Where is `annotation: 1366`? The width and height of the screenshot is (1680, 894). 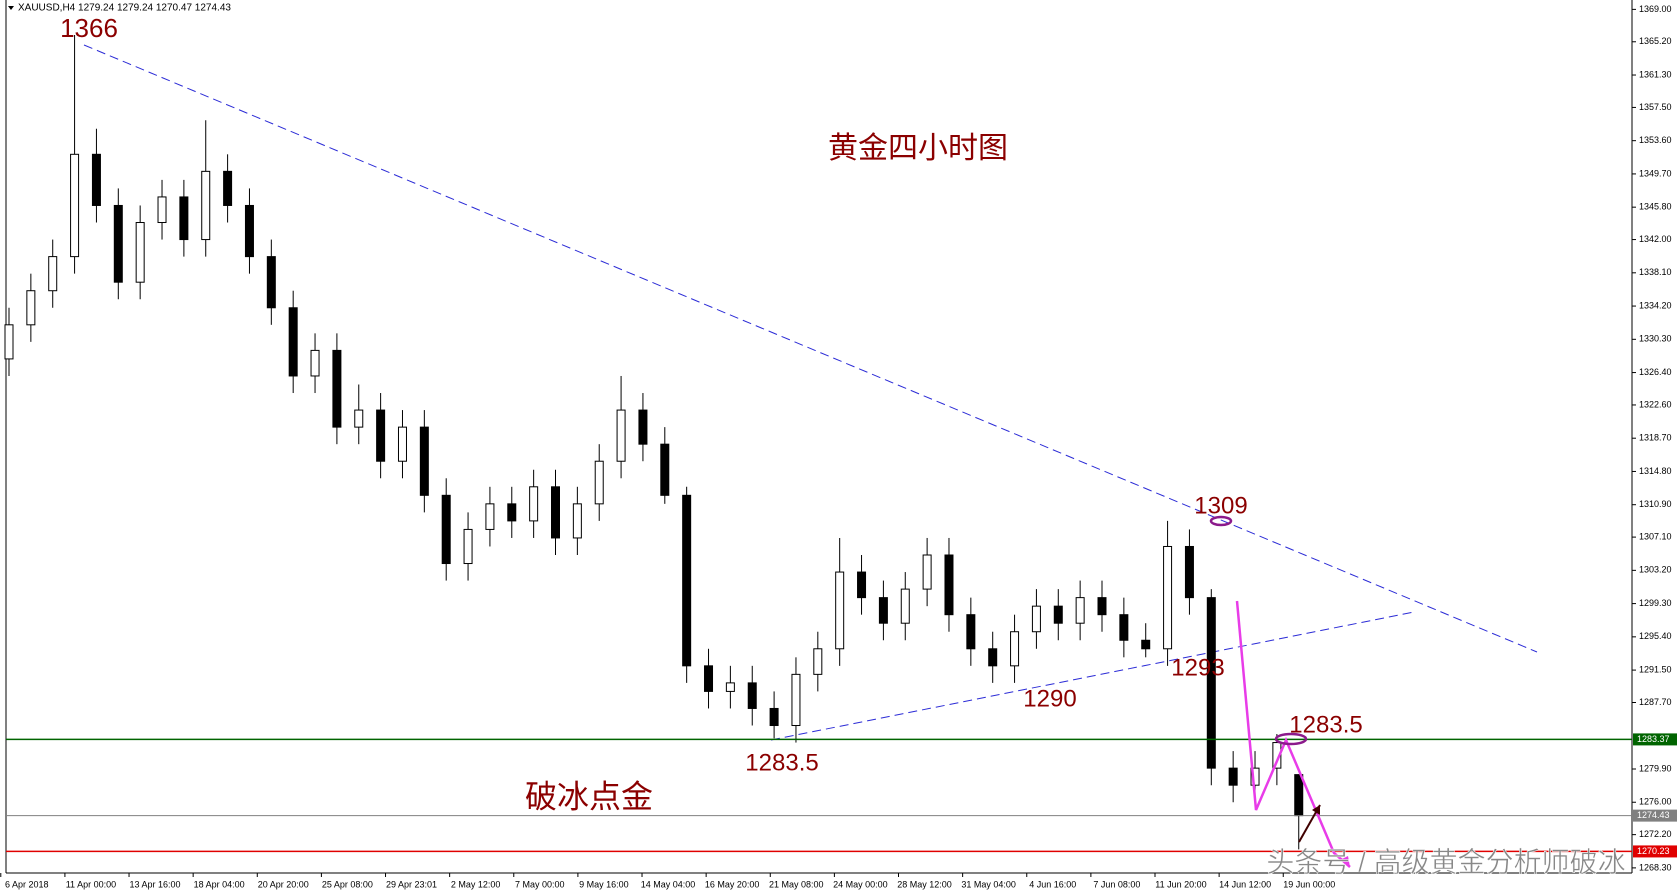 annotation: 1366 is located at coordinates (89, 28).